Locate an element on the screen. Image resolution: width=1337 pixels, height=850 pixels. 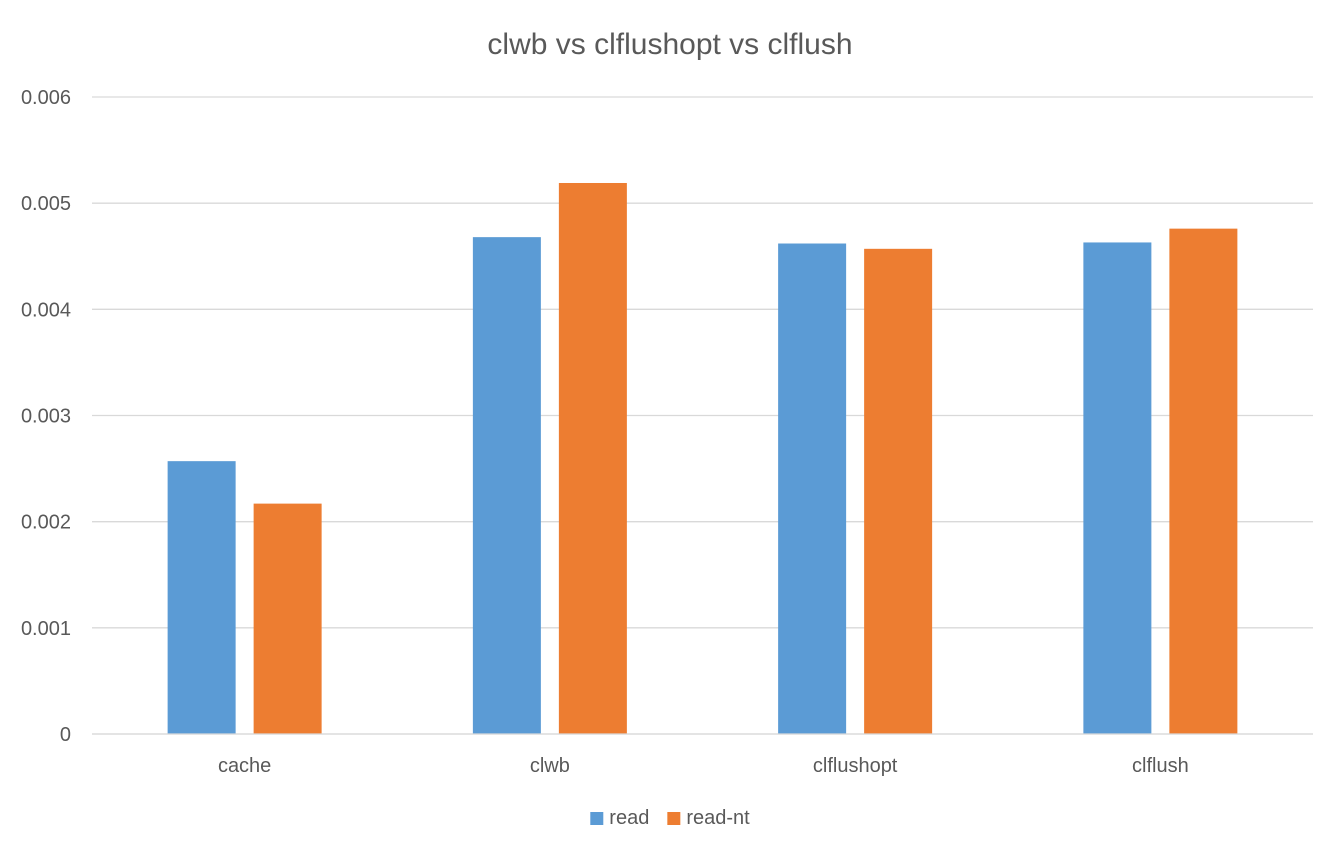
bar-read-clwb is located at coordinates (506, 485).